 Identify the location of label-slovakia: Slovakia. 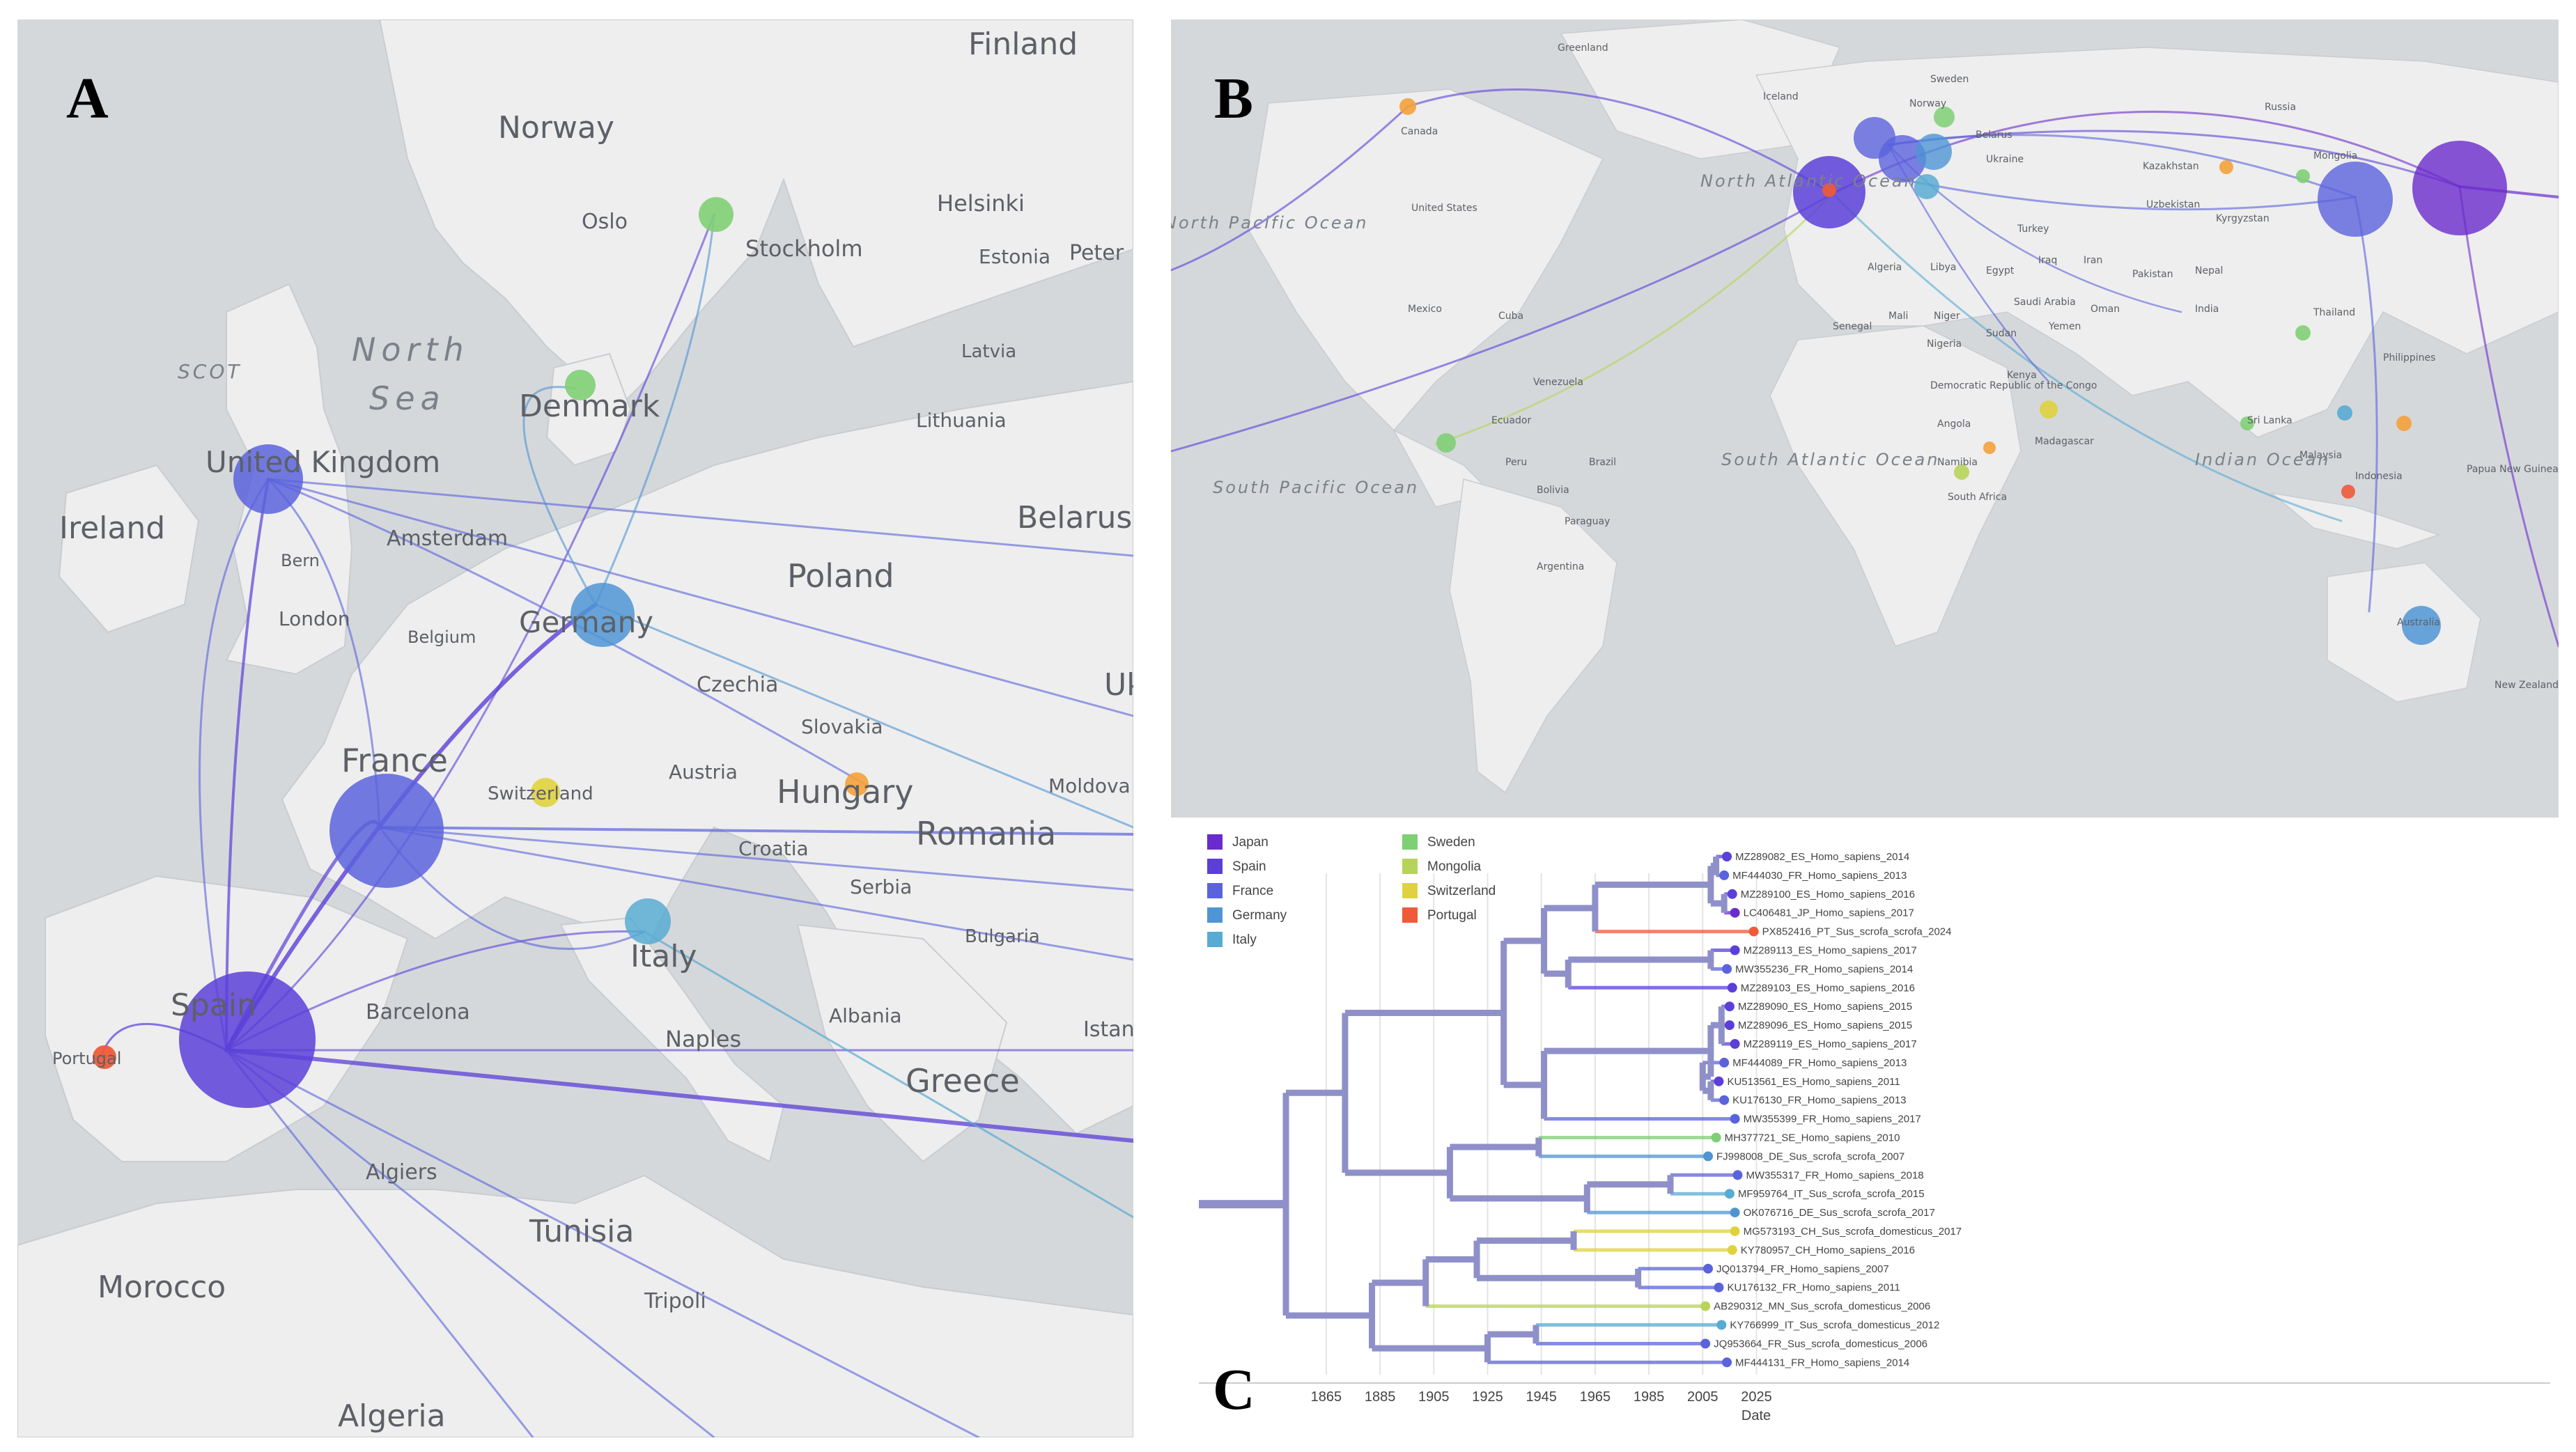
(842, 726).